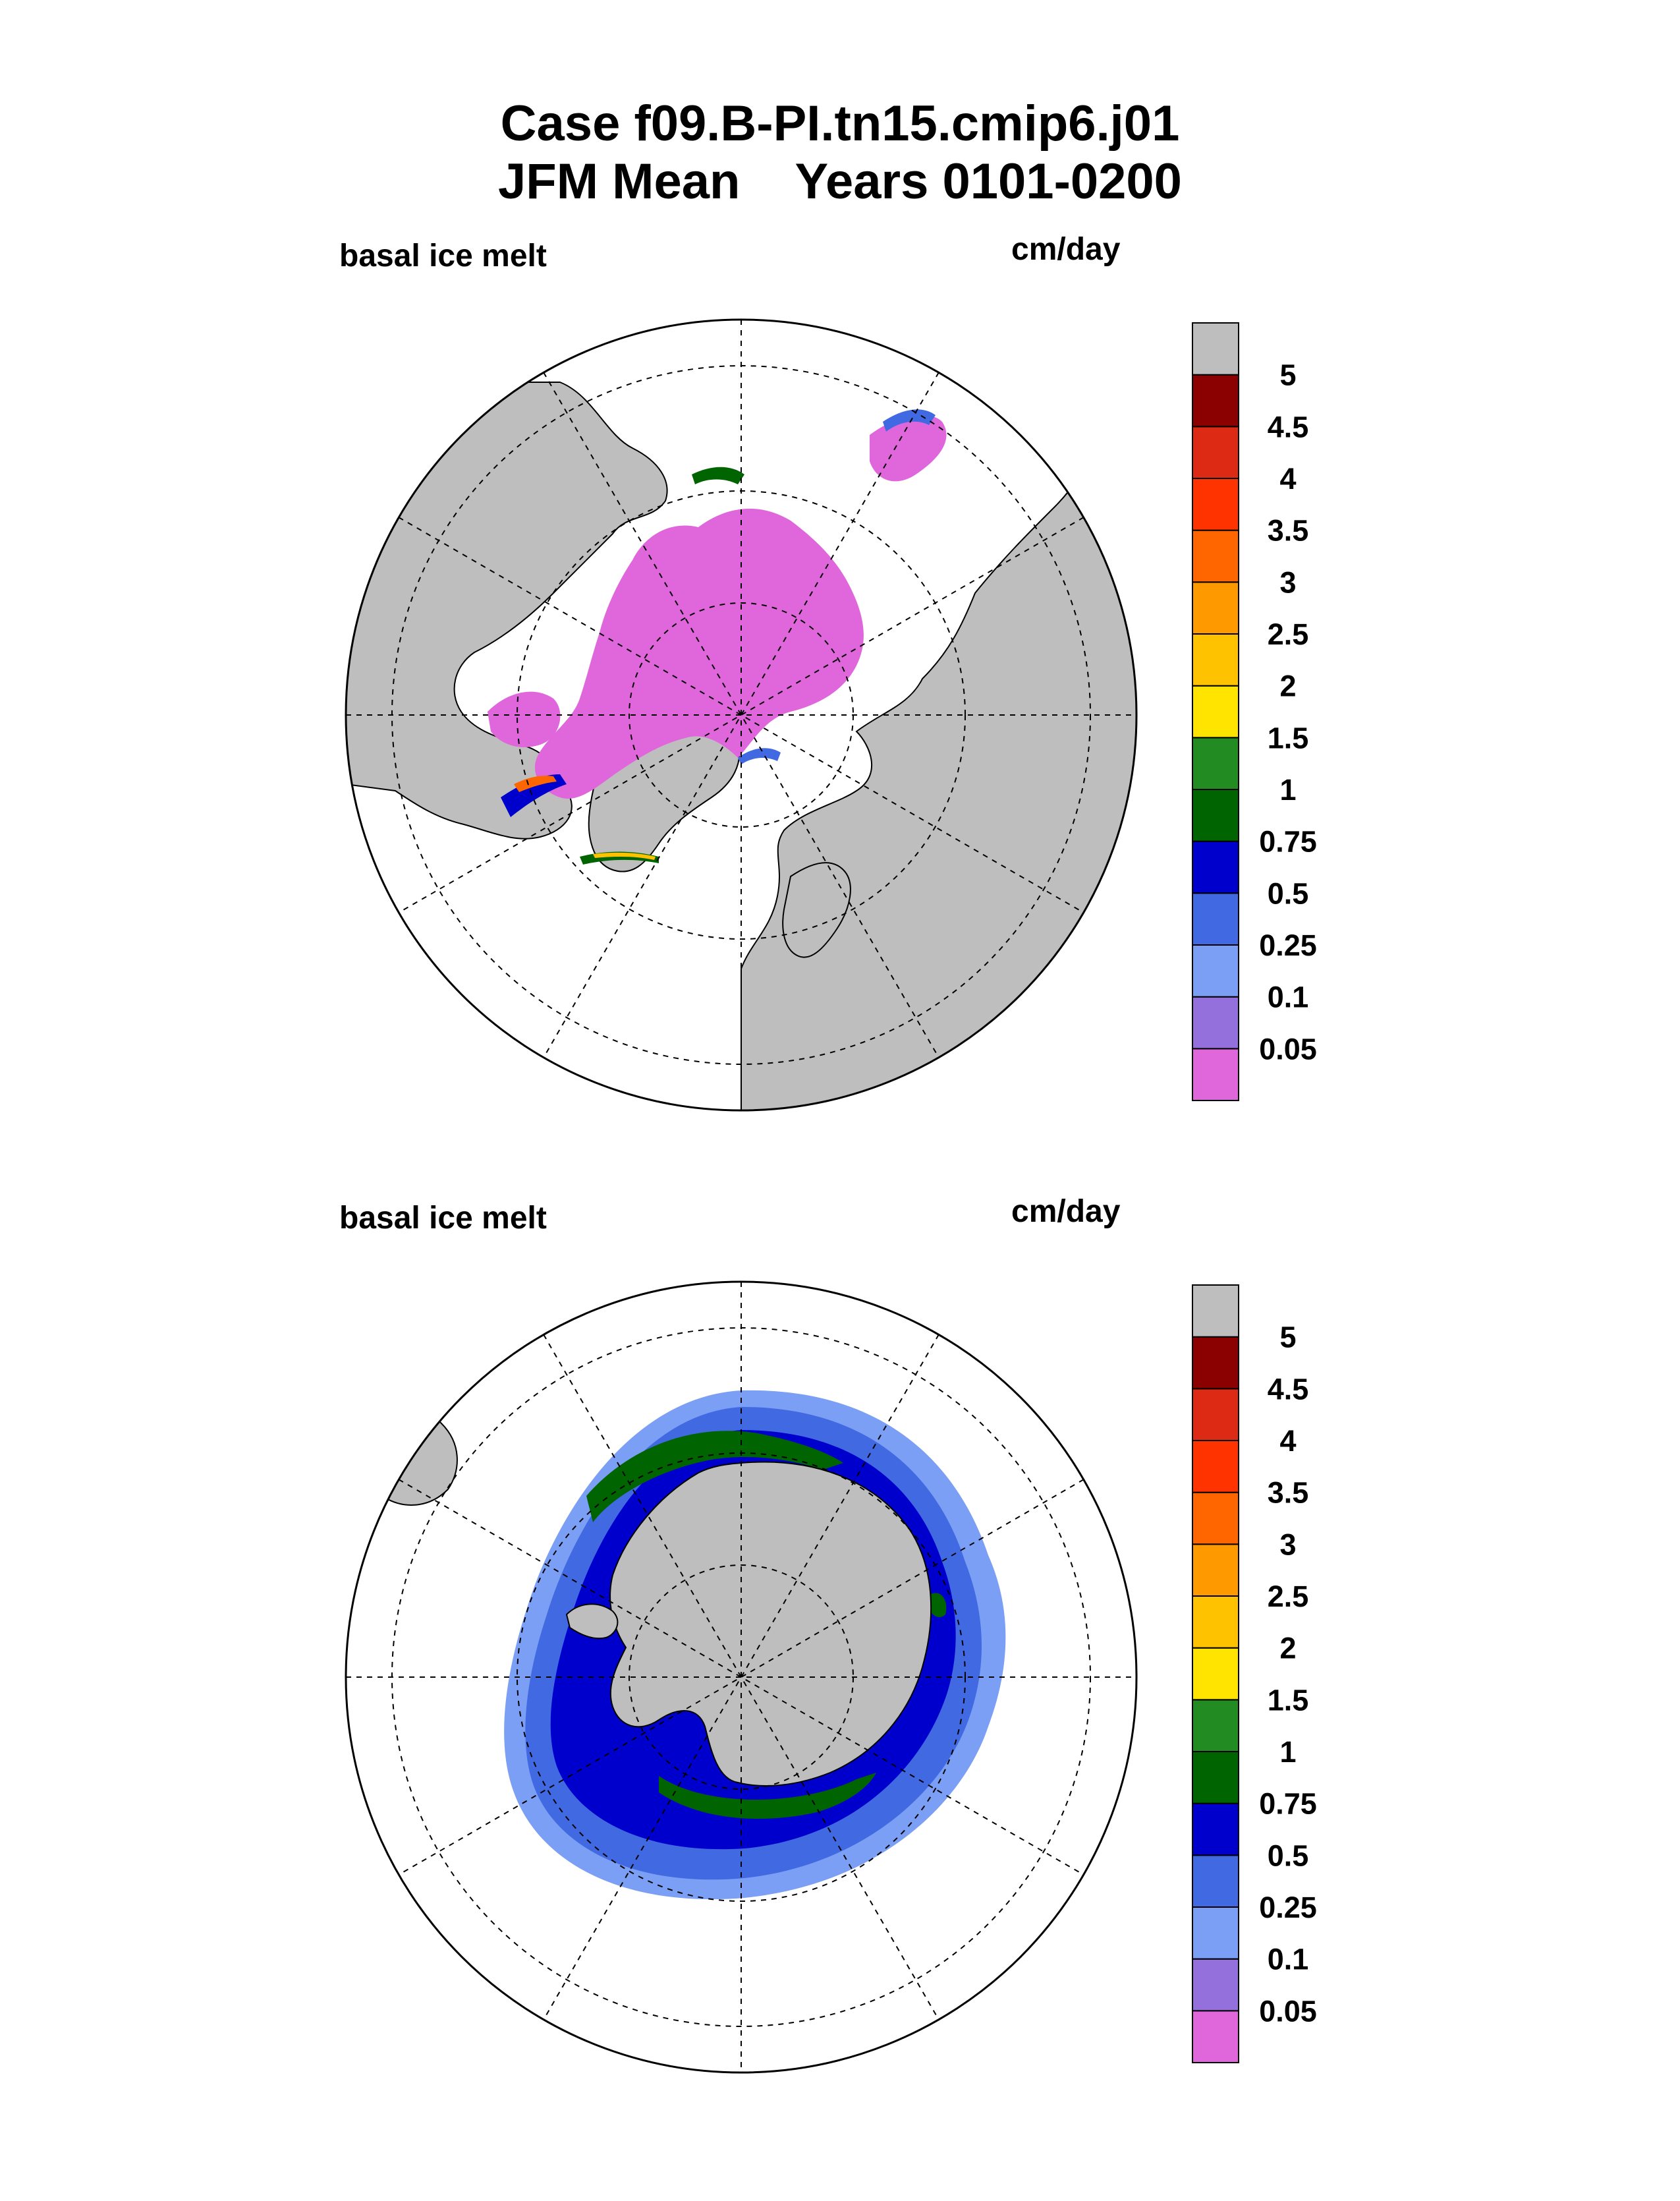 This screenshot has height=2201, width=1680. What do you see at coordinates (840, 182) in the screenshot?
I see `figure-title-period: JFM Mean Years 0101-0200` at bounding box center [840, 182].